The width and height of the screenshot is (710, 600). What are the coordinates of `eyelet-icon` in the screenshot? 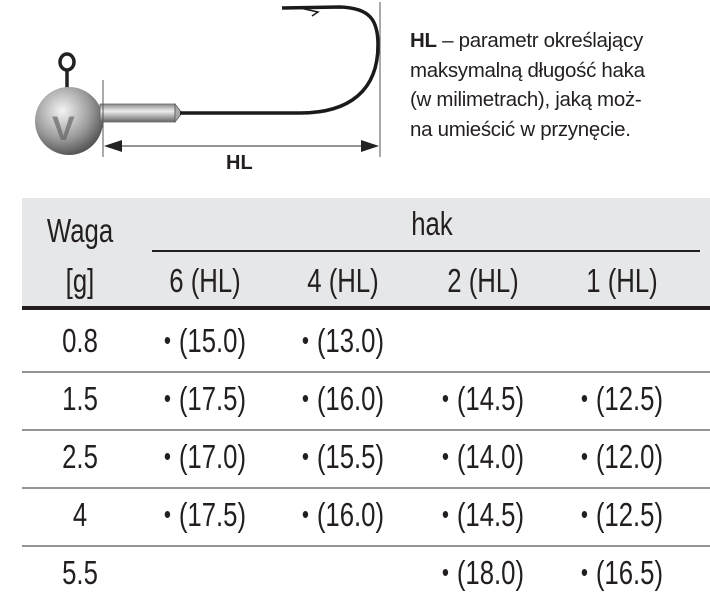 It's located at (67, 71).